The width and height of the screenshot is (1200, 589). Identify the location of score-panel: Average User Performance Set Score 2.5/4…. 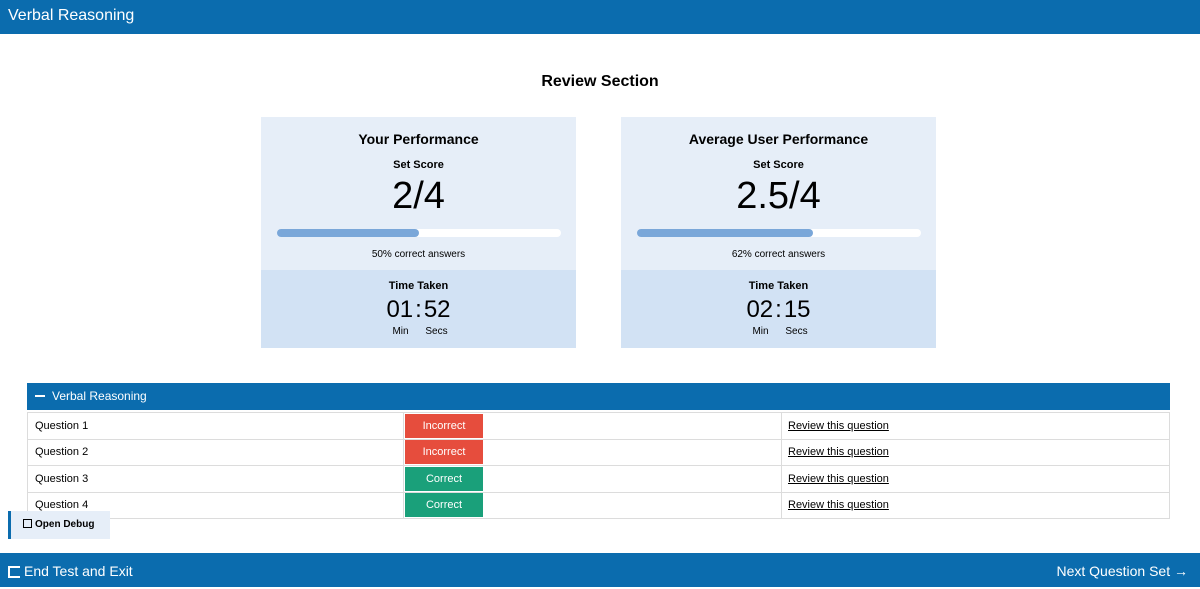
(778, 193).